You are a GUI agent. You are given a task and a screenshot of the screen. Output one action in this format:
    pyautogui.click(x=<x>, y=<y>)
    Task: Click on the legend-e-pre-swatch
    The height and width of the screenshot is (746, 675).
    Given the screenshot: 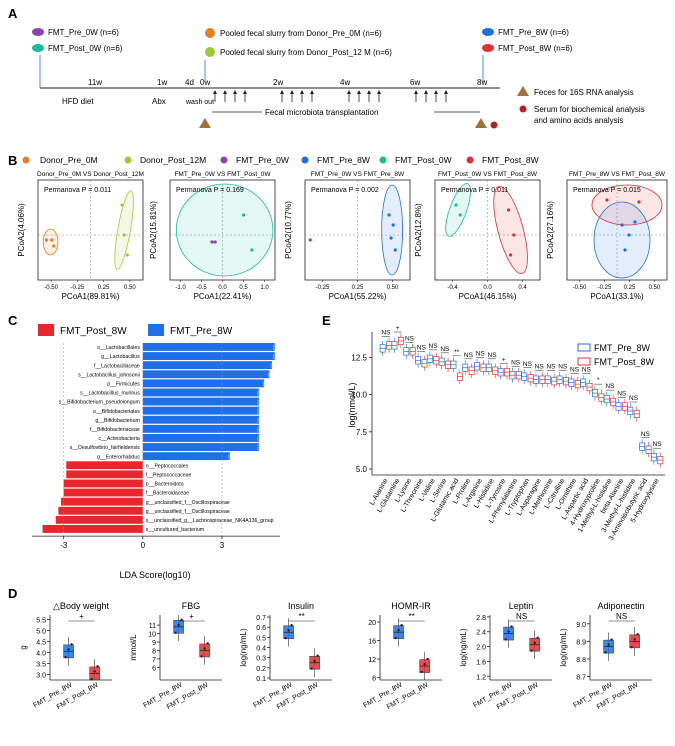 What is the action you would take?
    pyautogui.click(x=584, y=347)
    